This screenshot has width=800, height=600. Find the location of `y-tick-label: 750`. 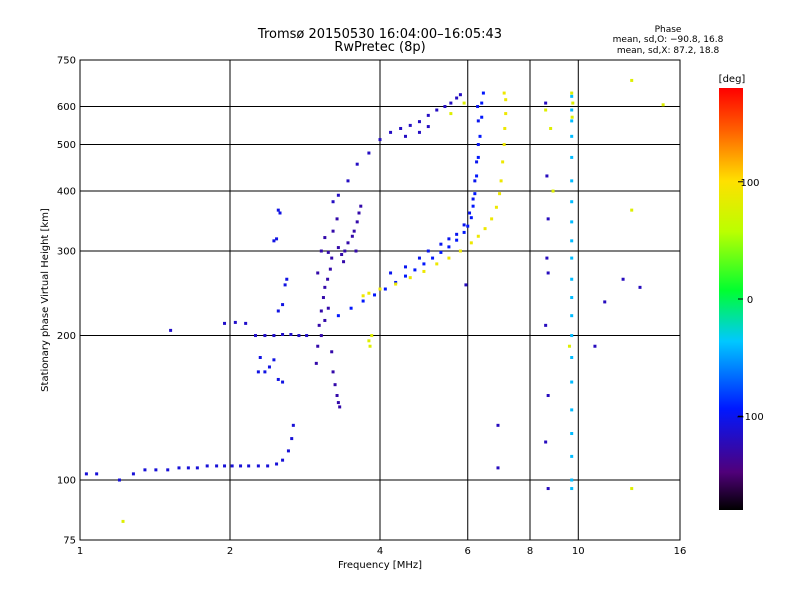

y-tick-label: 750 is located at coordinates (66, 61).